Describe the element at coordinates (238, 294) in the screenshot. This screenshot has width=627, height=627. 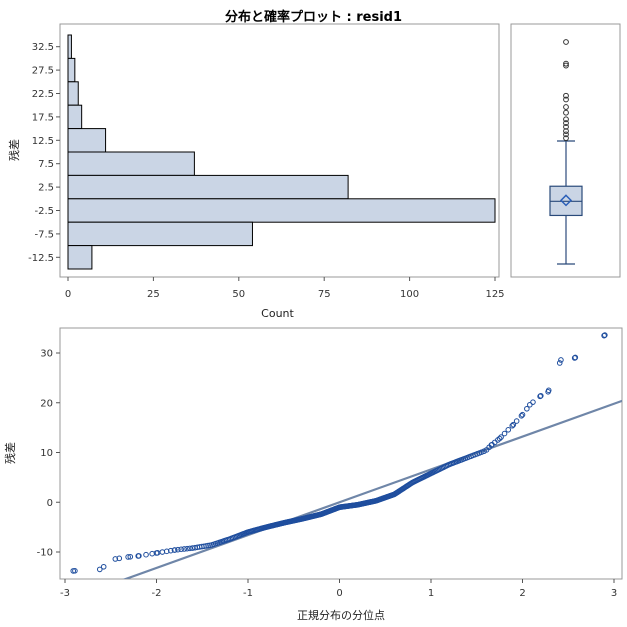
I see `x-tick-label: 50` at that location.